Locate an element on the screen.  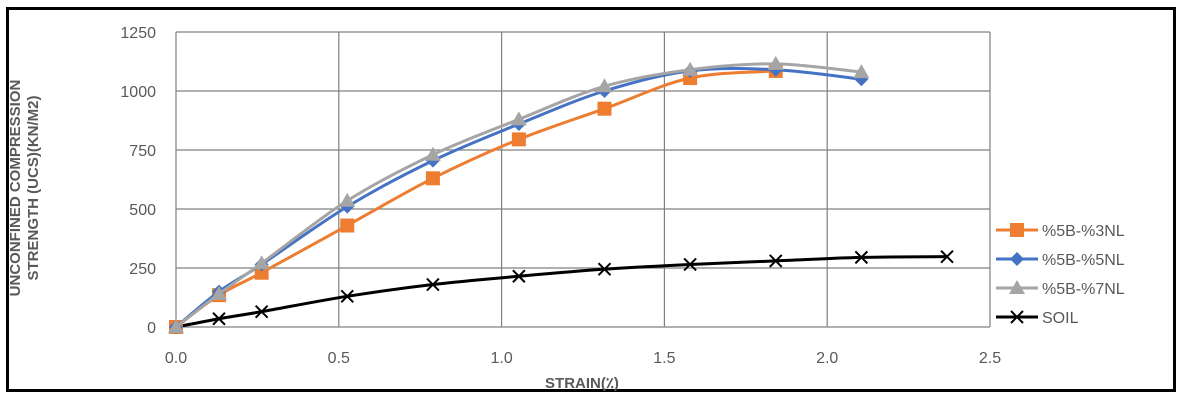
y-axis-title-line-1: UNCONFINED COMPRESSION is located at coordinates (15, 188).